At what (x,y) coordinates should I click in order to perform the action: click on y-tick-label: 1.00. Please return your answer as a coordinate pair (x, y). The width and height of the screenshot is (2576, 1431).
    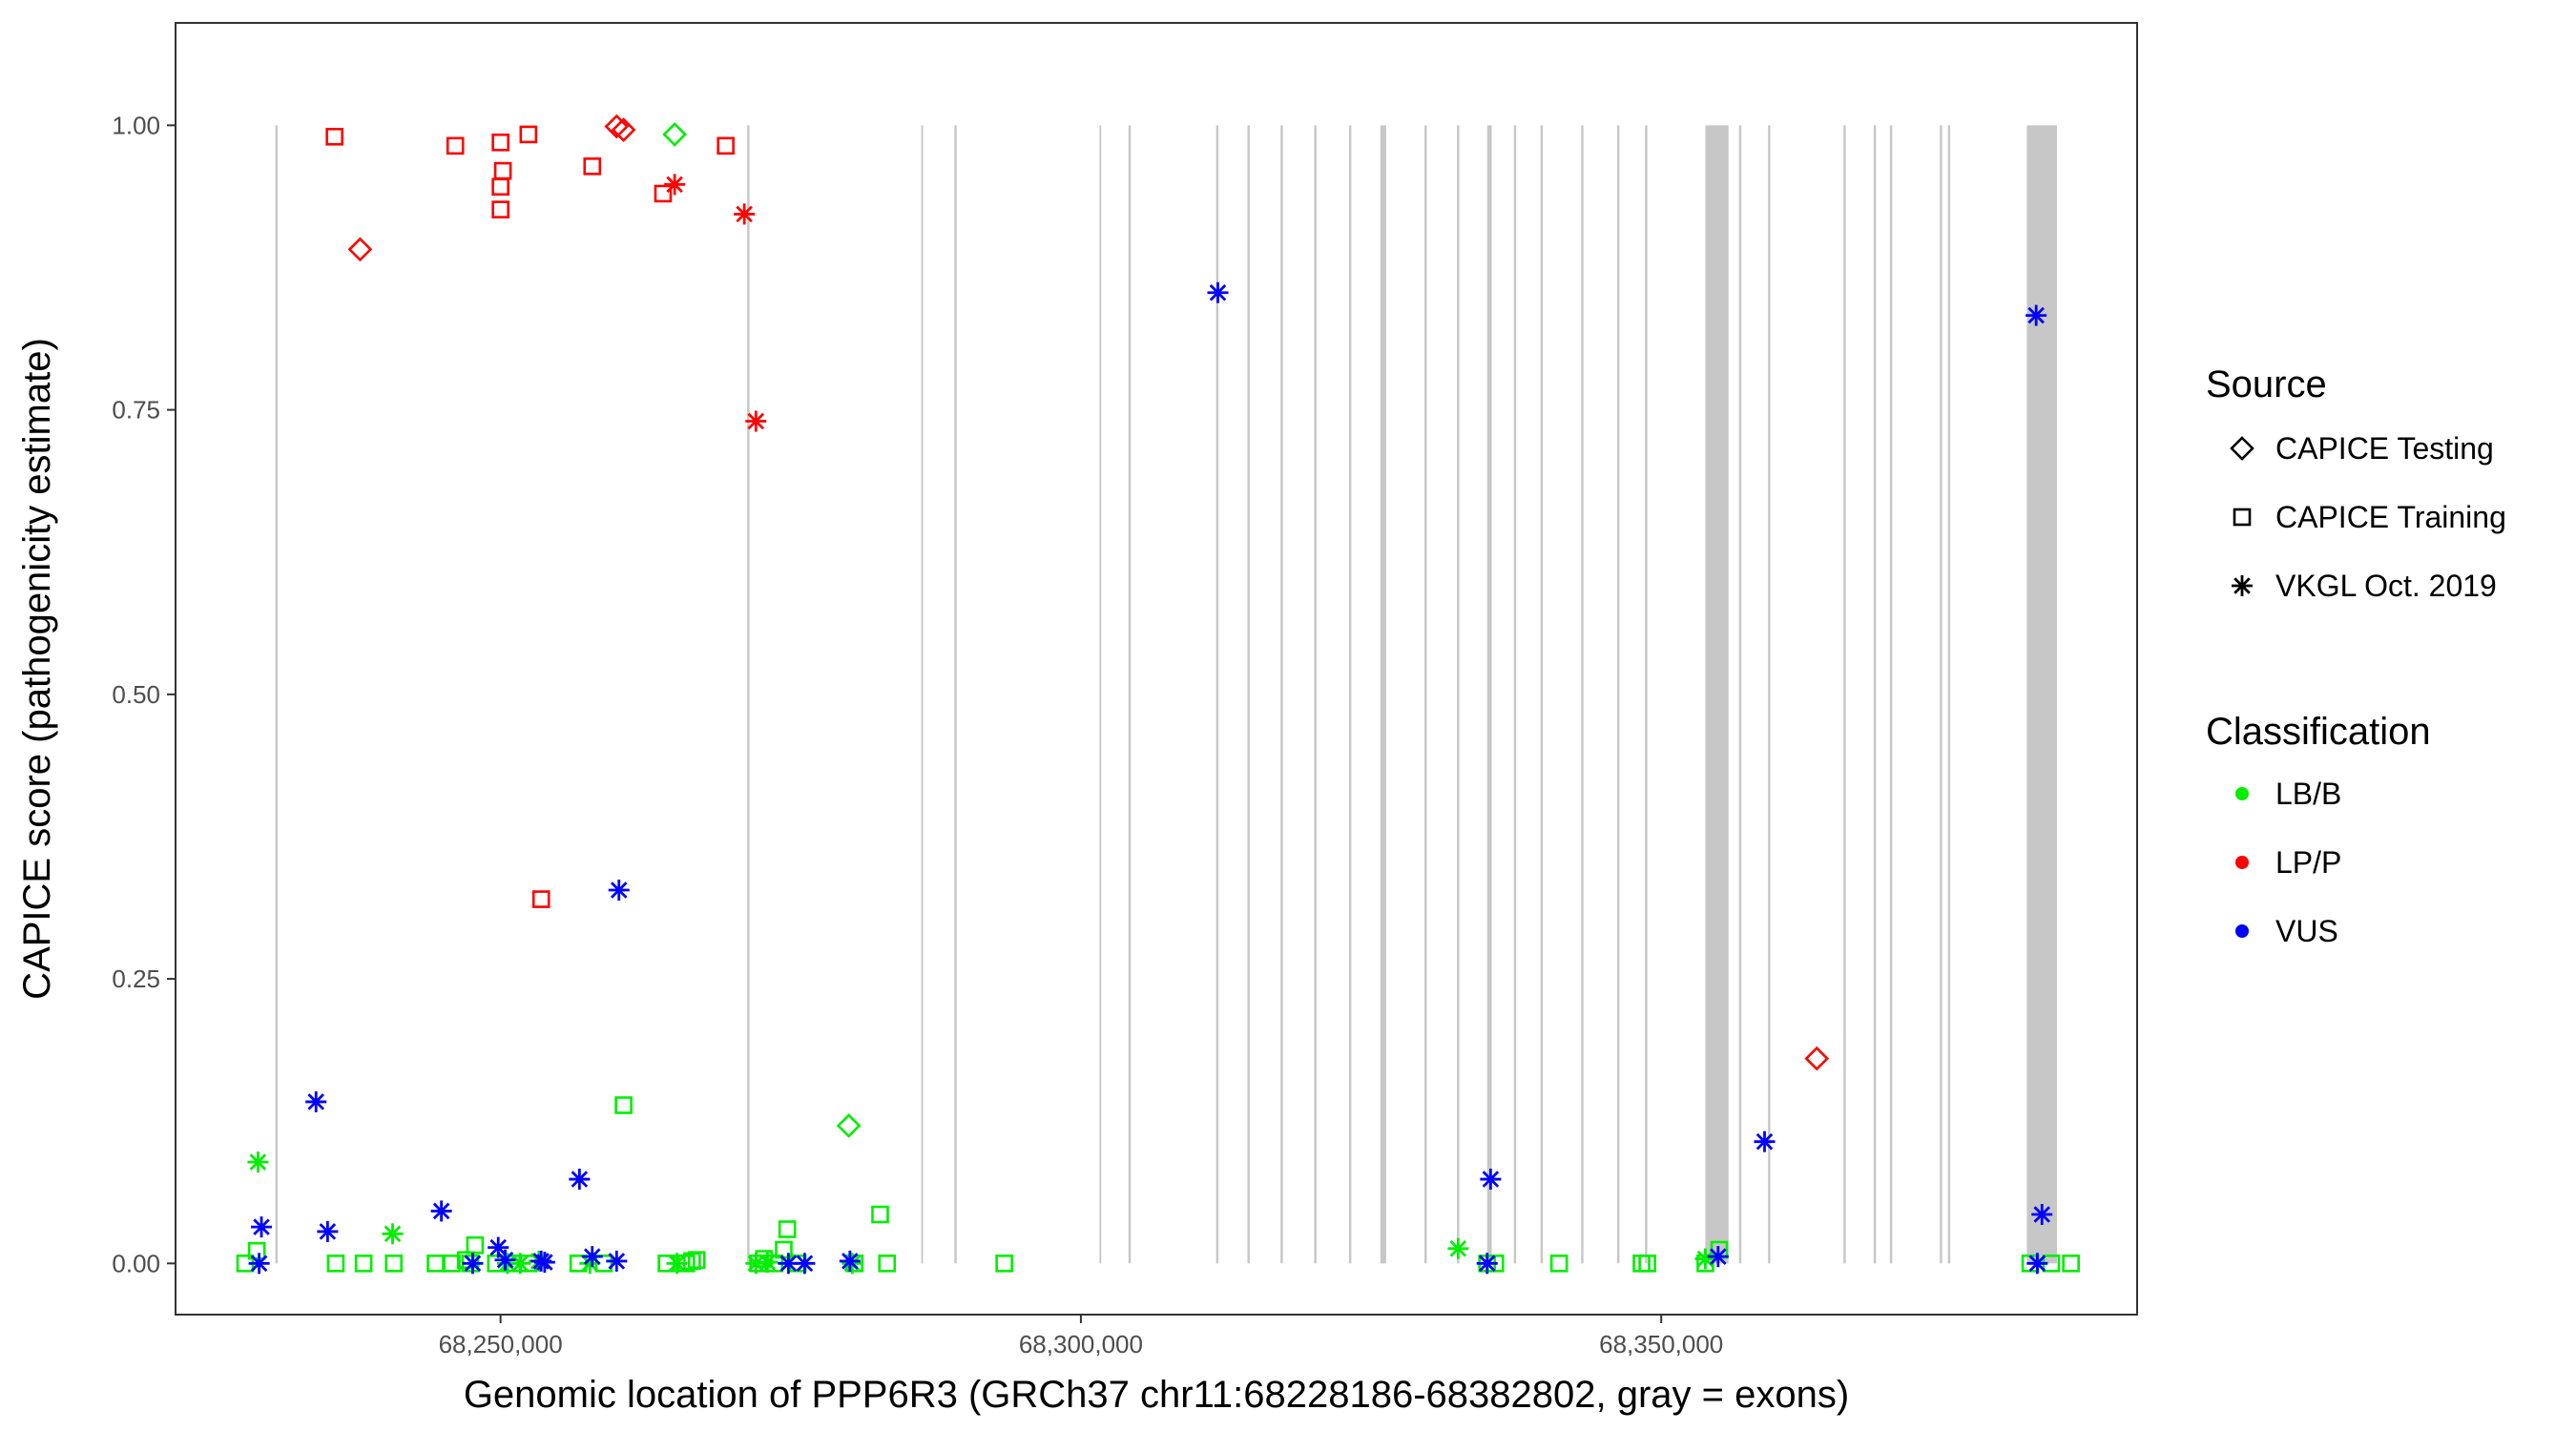
    Looking at the image, I should click on (136, 125).